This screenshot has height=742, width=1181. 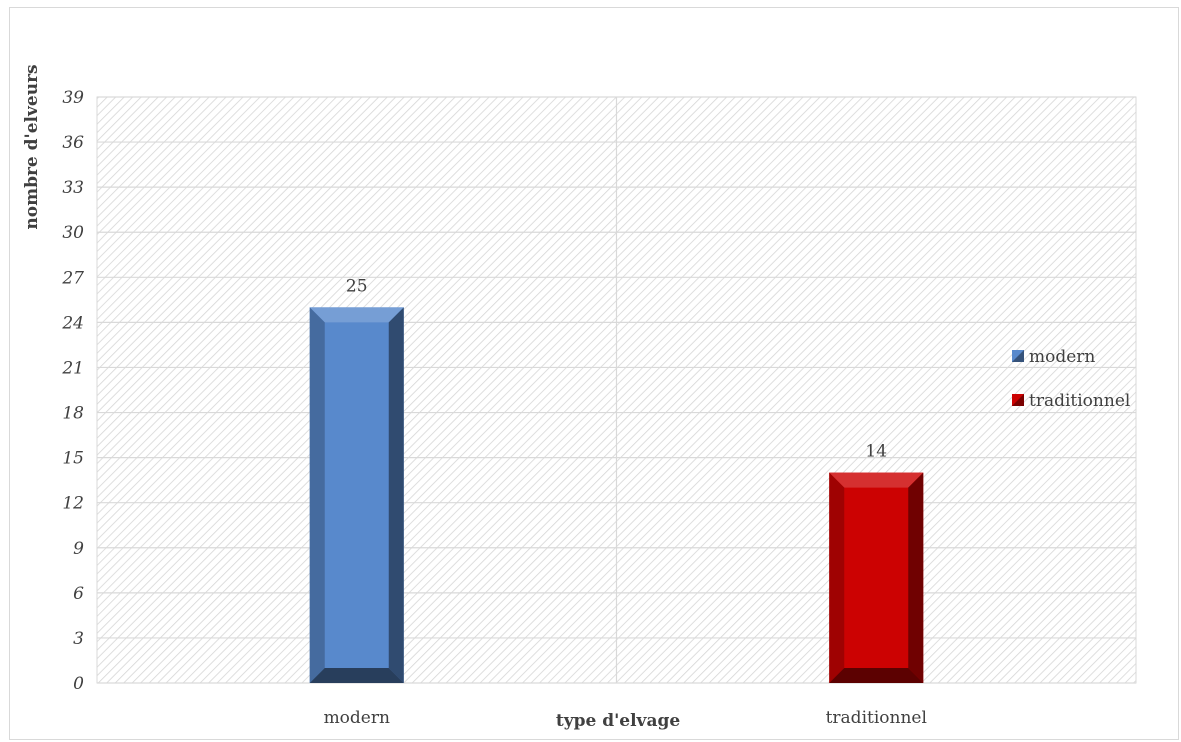 What do you see at coordinates (616, 368) in the screenshot?
I see `data-labels: 25 14` at bounding box center [616, 368].